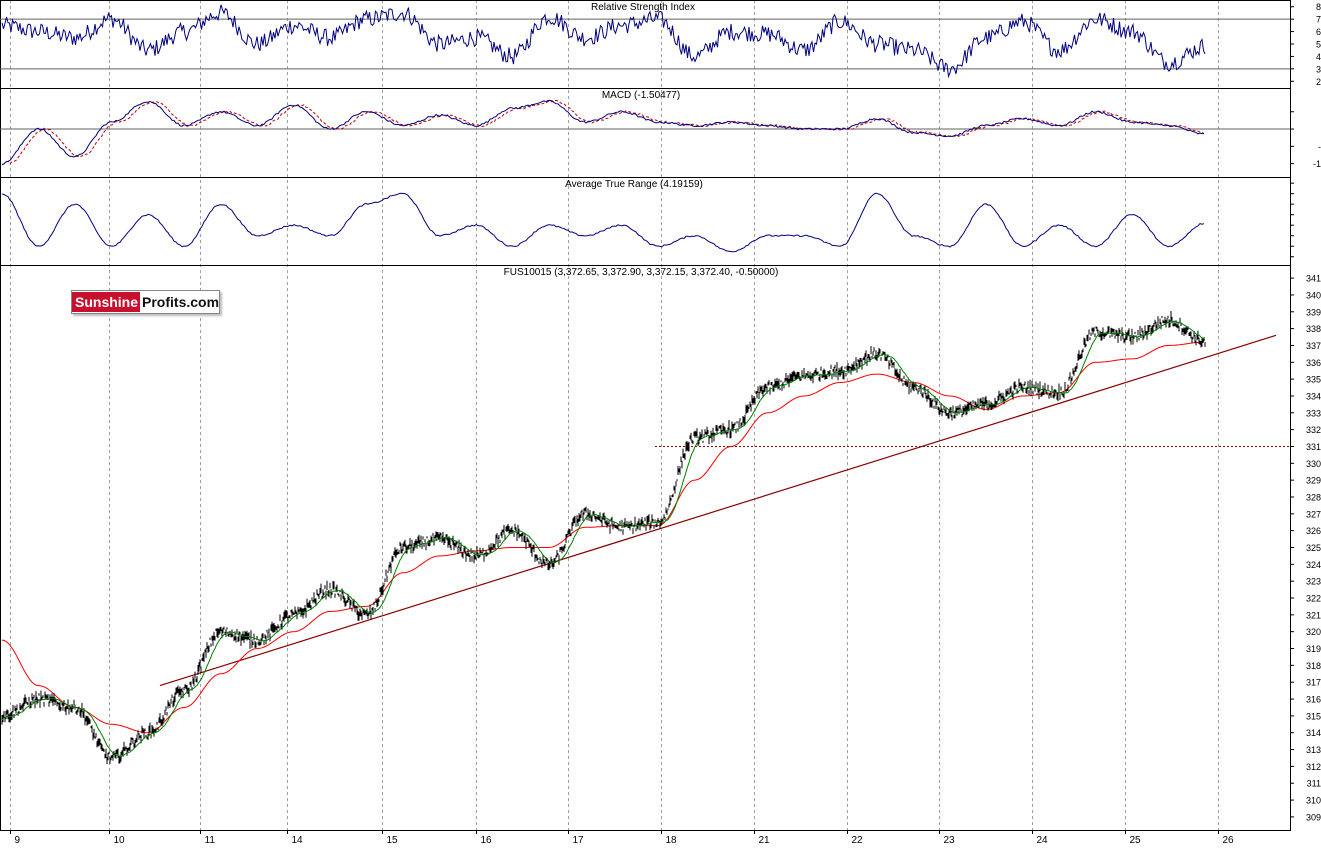  Describe the element at coordinates (1313, 295) in the screenshot. I see `price-y-label: 3400` at that location.